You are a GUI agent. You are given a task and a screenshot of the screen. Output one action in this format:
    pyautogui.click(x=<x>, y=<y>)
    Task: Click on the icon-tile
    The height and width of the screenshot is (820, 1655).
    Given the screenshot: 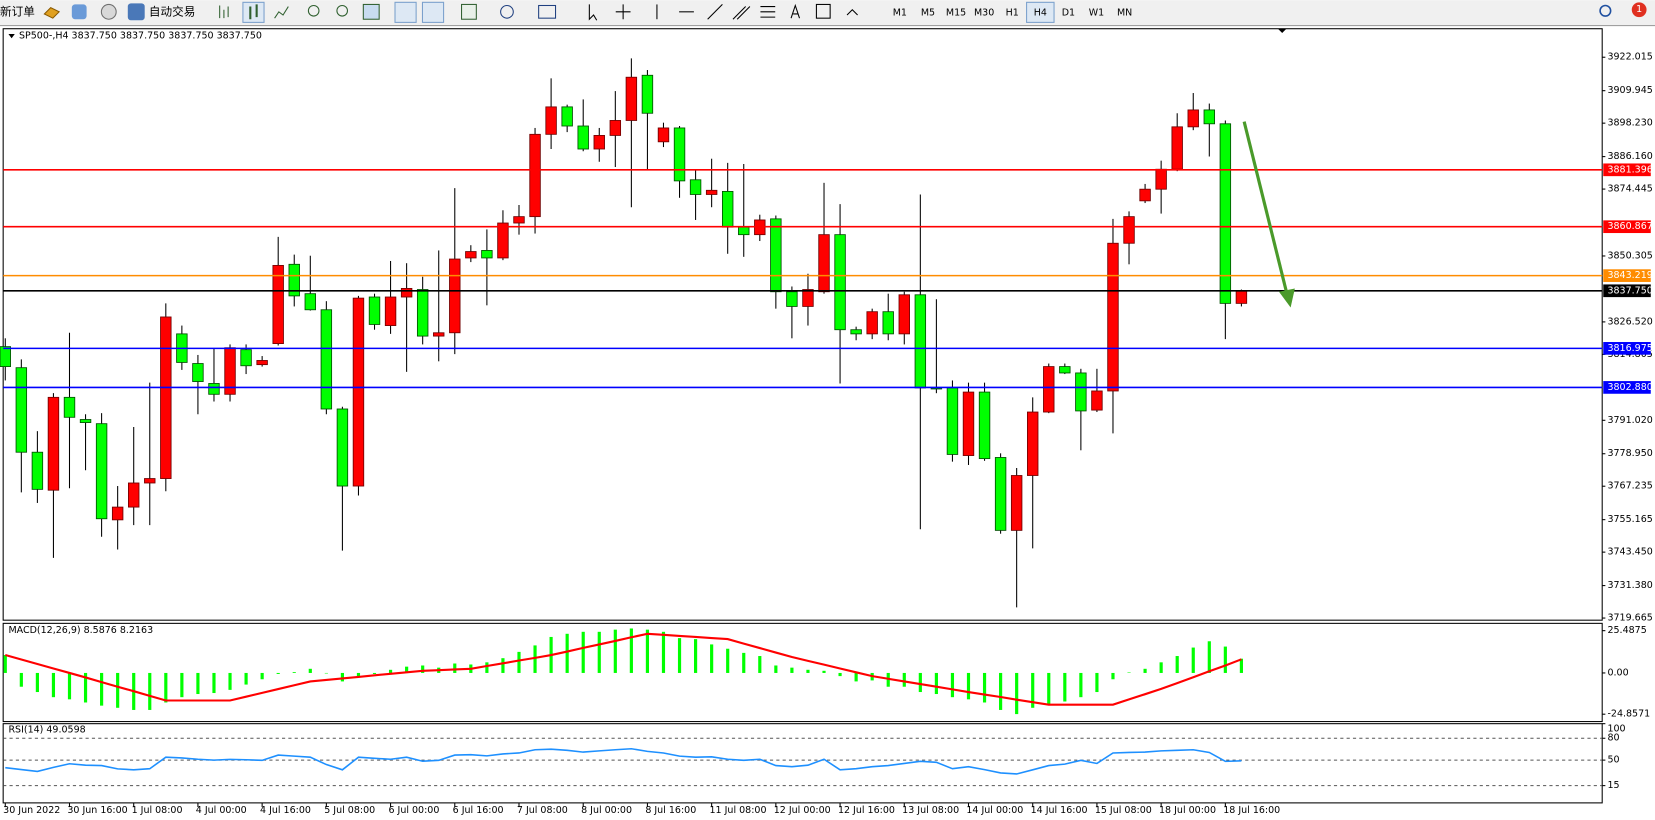 What is the action you would take?
    pyautogui.click(x=371, y=11)
    